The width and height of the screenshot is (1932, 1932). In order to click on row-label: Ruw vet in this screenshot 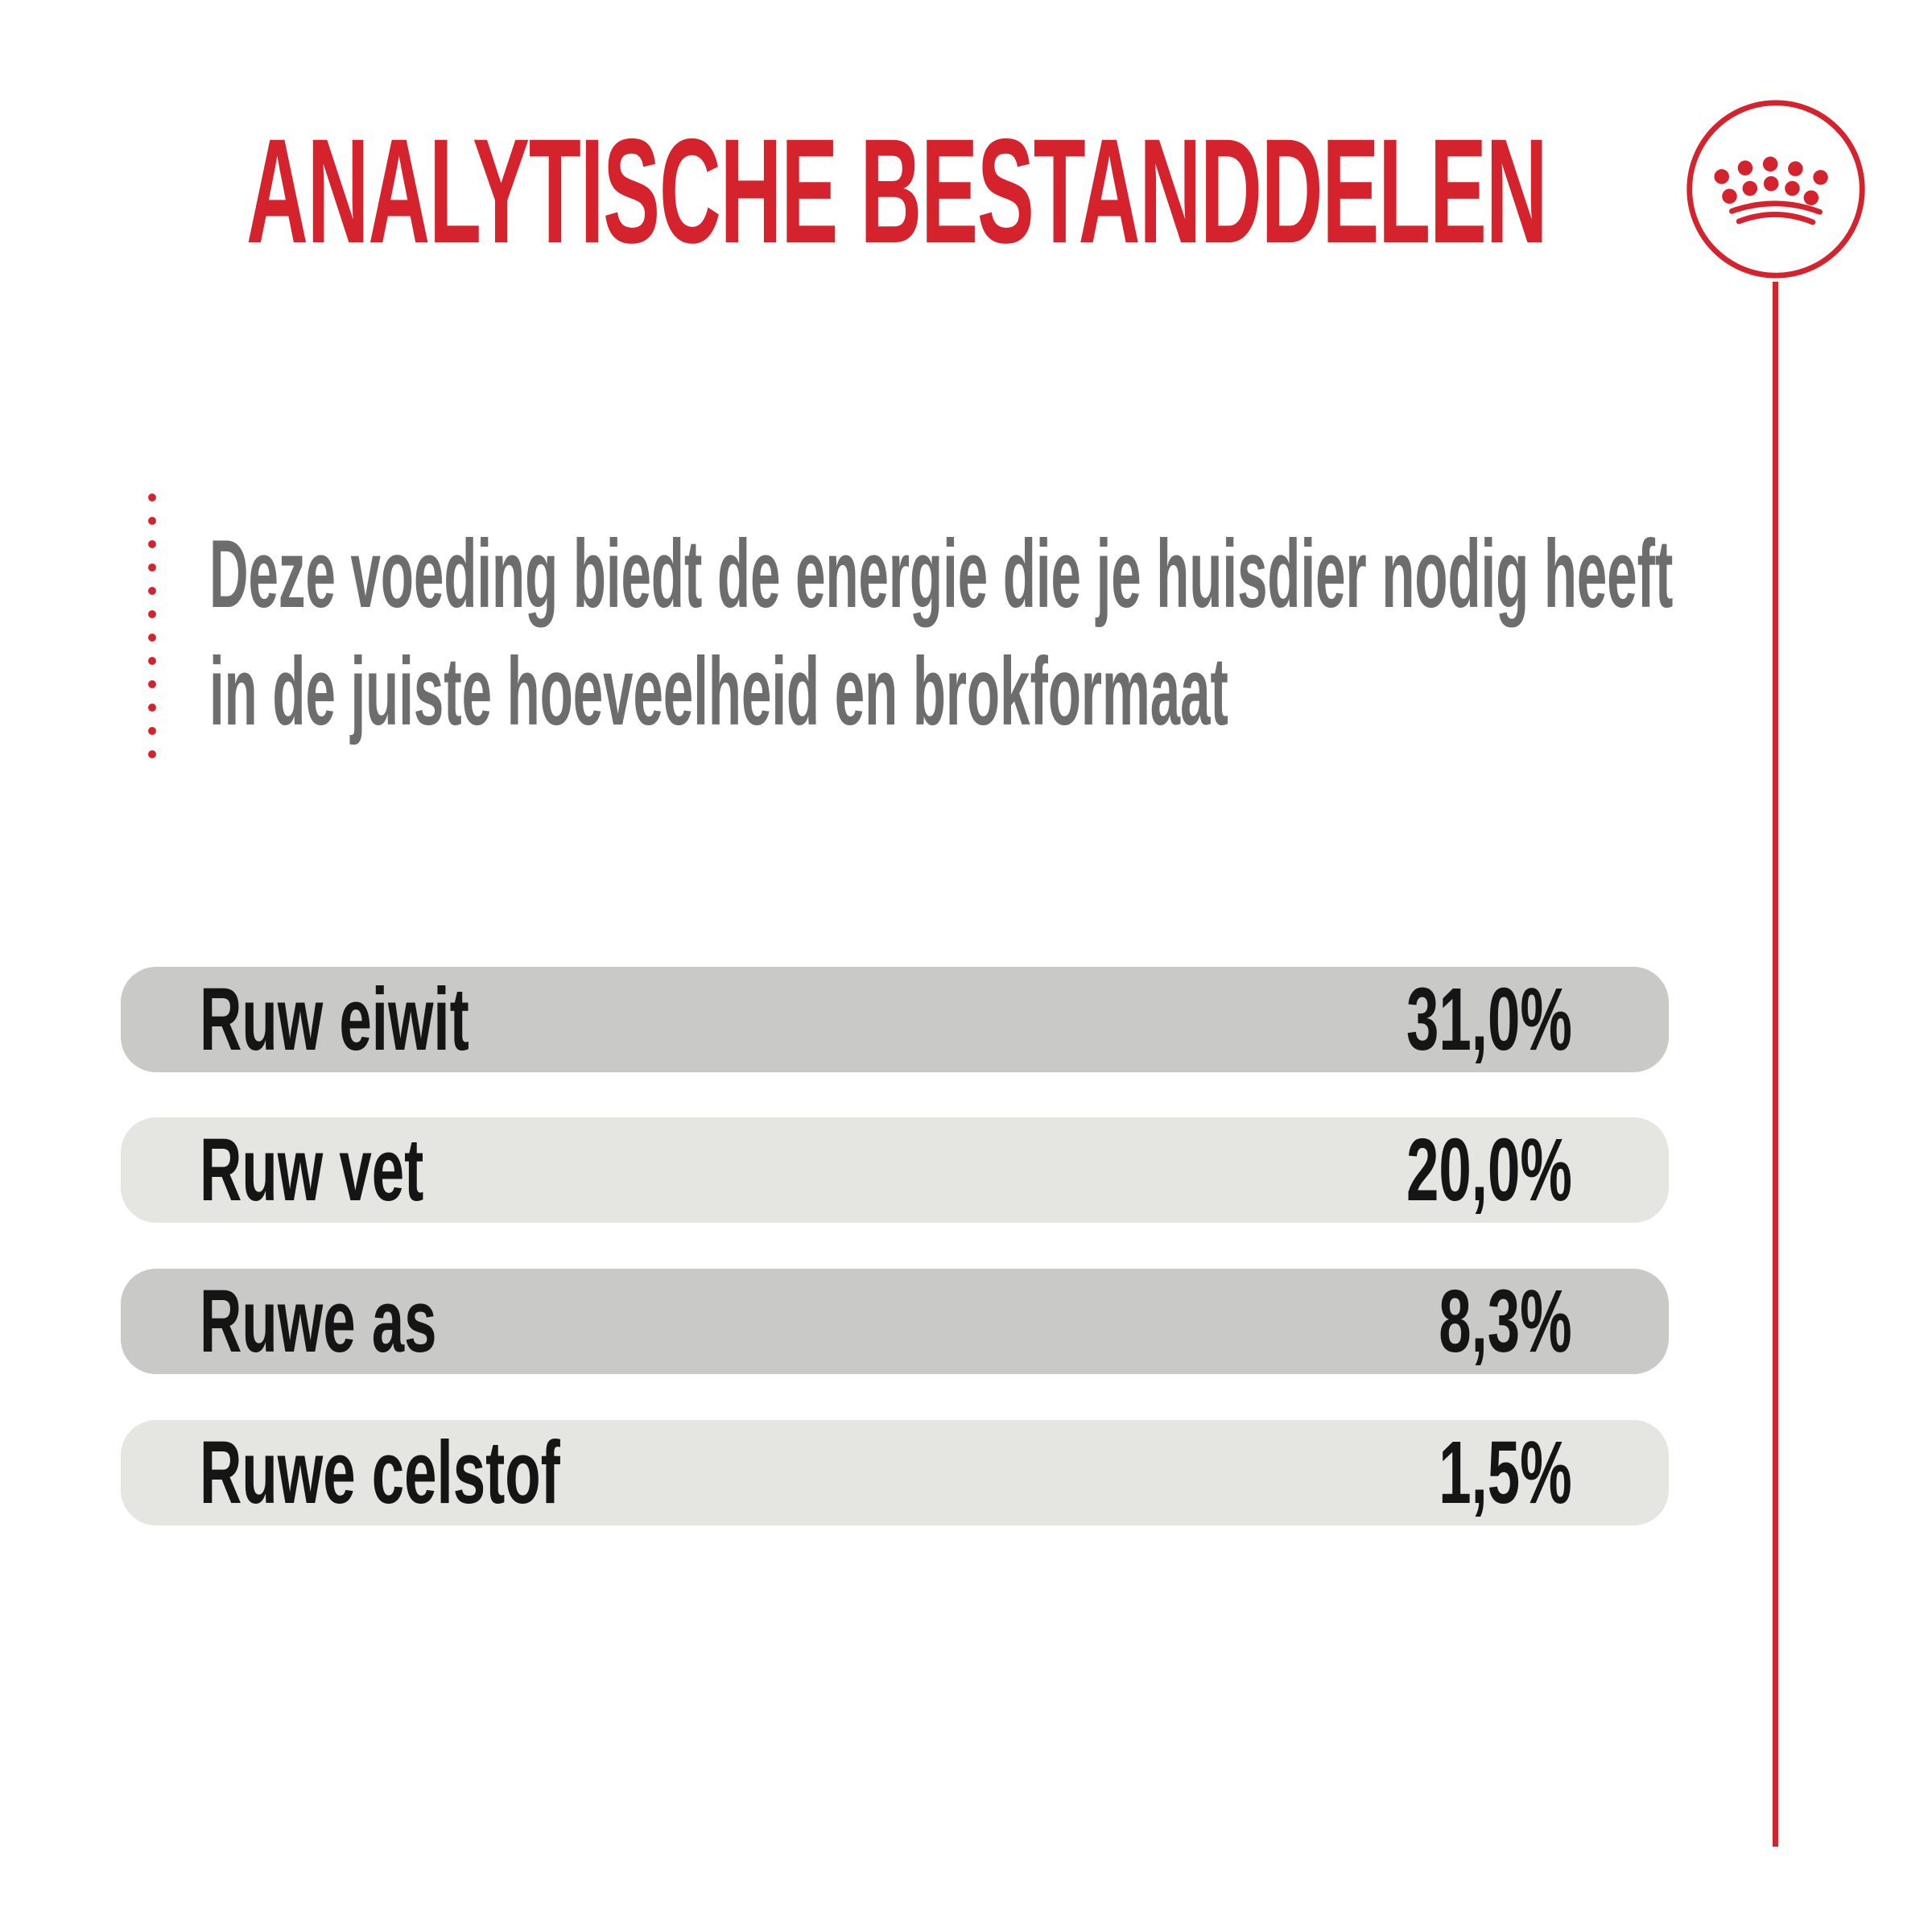, I will do `click(312, 1170)`.